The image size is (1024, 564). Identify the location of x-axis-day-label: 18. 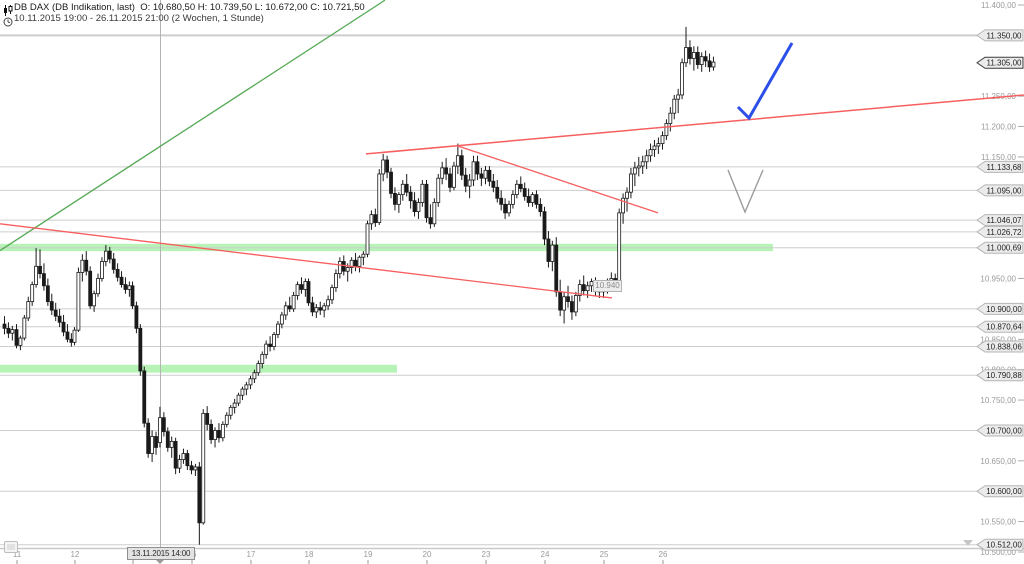
(309, 554).